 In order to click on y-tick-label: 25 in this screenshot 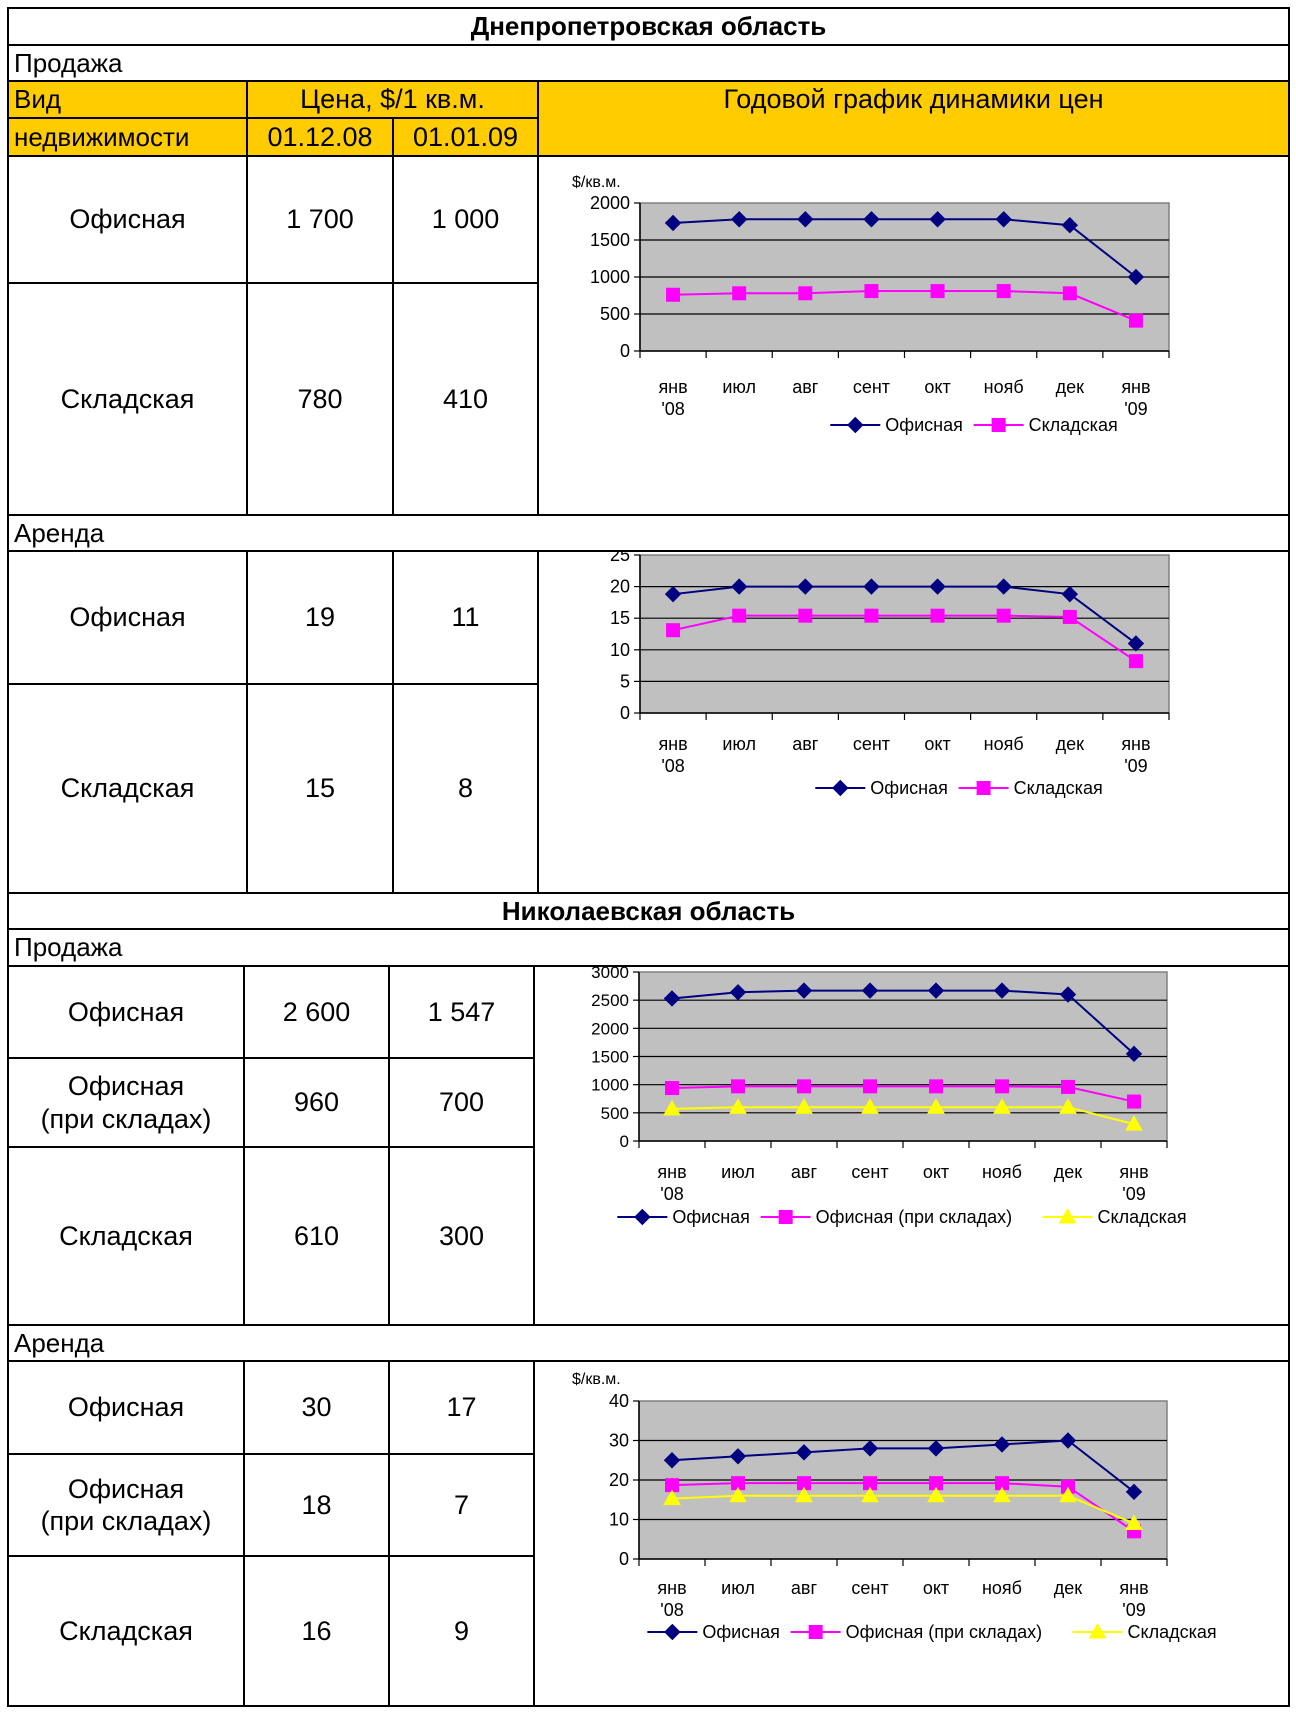, I will do `click(620, 558)`.